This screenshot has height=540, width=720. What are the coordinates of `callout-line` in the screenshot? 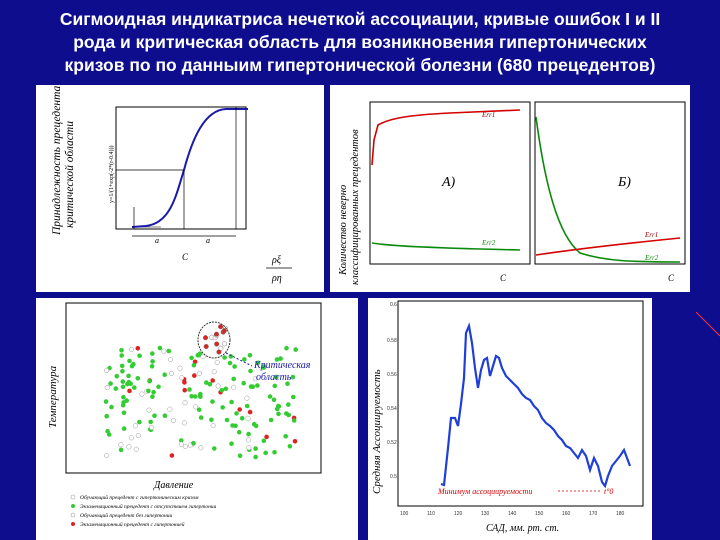 It's located at (239, 359).